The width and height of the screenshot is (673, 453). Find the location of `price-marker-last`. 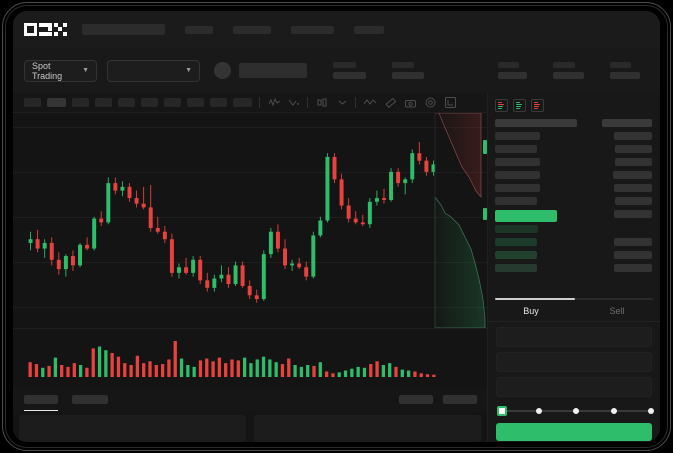

price-marker-last is located at coordinates (485, 214).